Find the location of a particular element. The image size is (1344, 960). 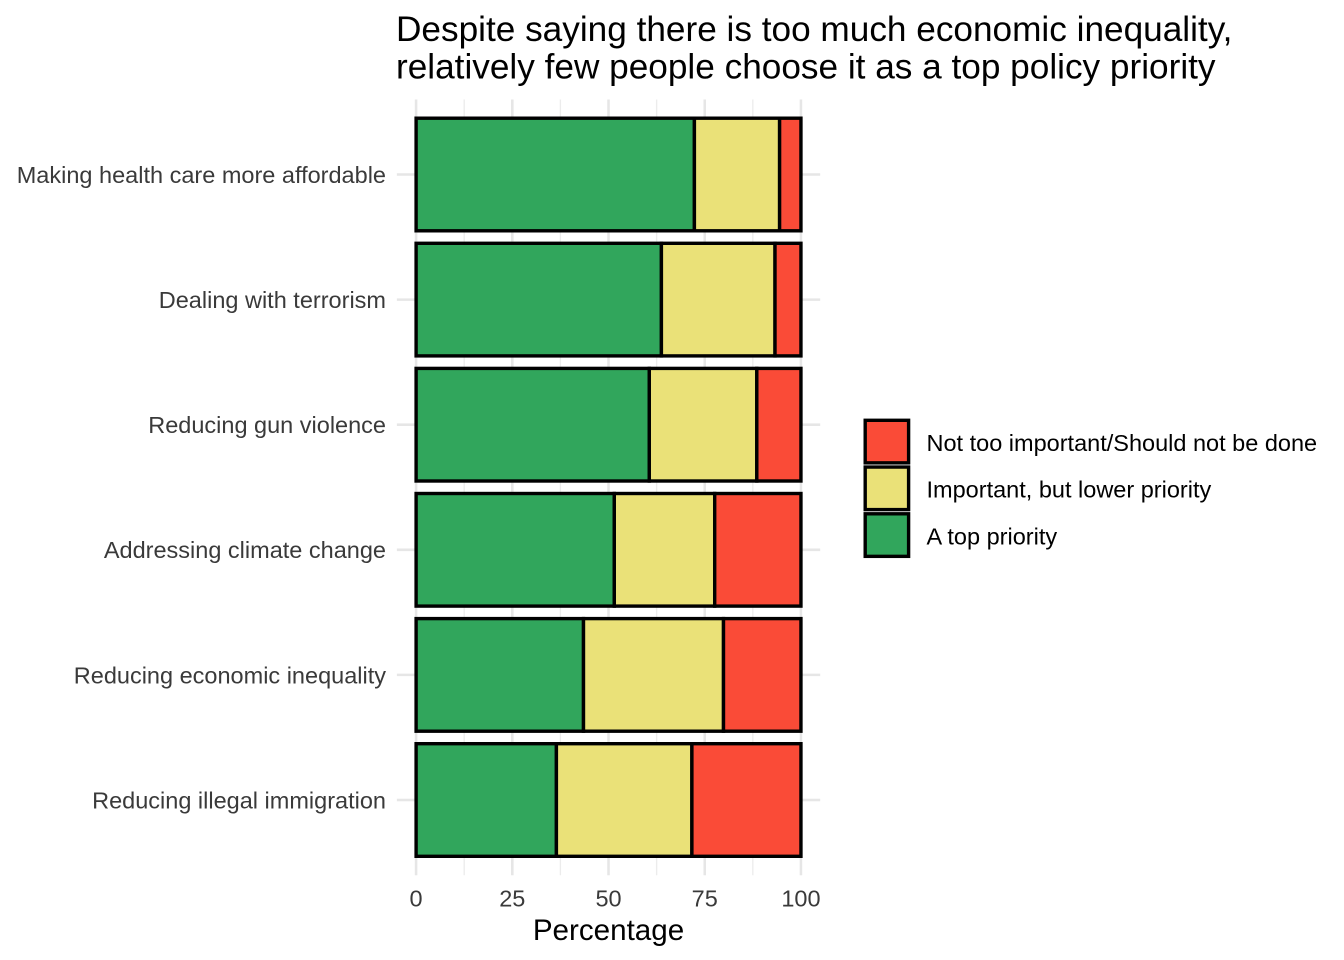

svg-text: Reducing gun violence is located at coordinates (267, 425).